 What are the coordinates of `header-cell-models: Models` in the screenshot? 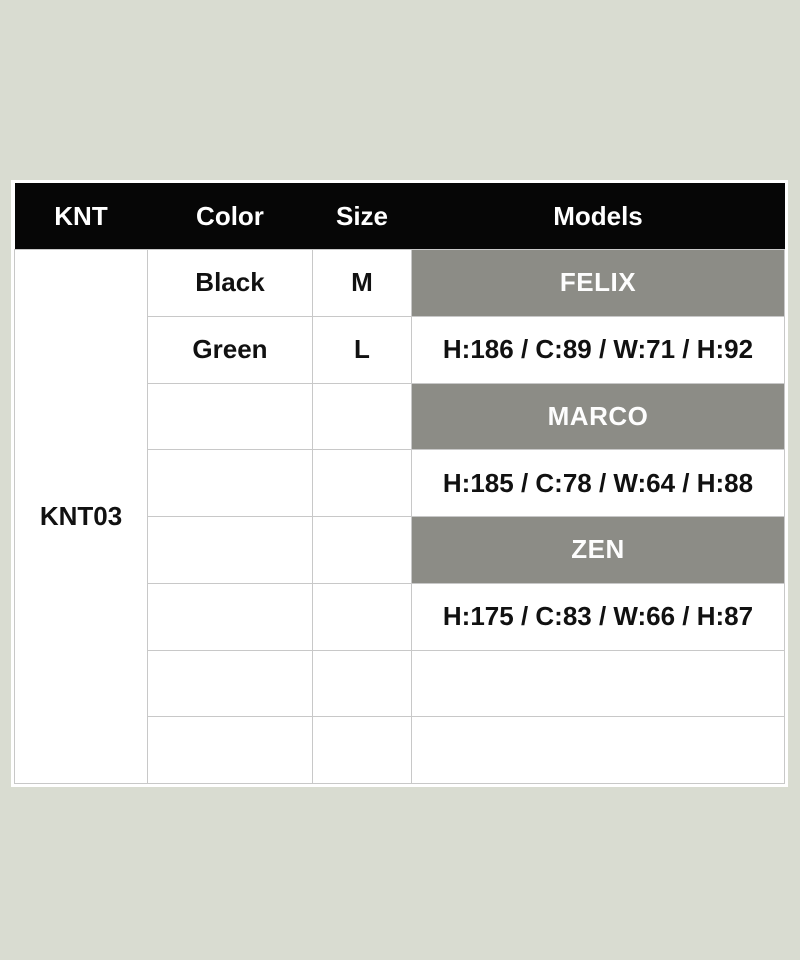 It's located at (598, 216).